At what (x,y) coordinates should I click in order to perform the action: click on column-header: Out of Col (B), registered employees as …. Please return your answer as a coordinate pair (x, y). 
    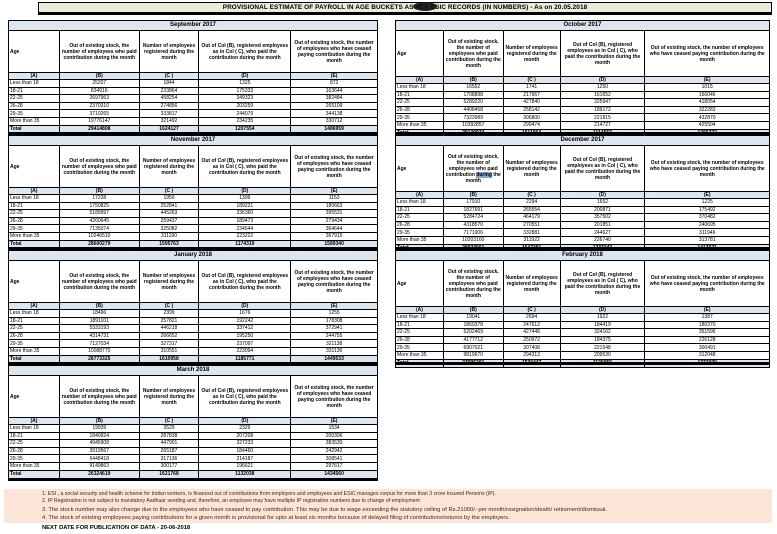
    Looking at the image, I should click on (245, 281).